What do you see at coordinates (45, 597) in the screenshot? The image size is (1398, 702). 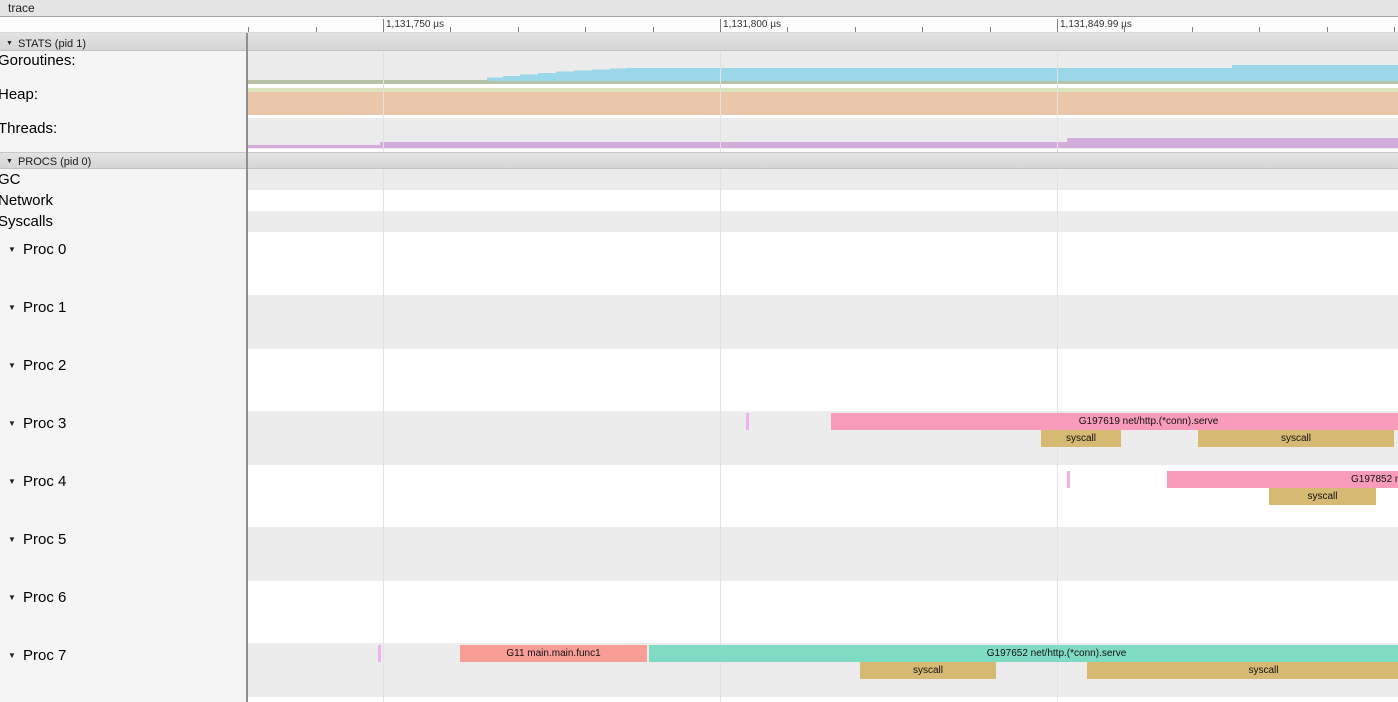 I see `proc-track-label: Proc 6` at bounding box center [45, 597].